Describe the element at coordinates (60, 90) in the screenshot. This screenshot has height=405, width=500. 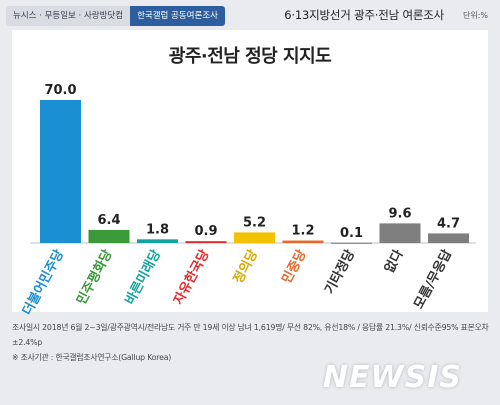
I see `bar-value-label: 70.0` at that location.